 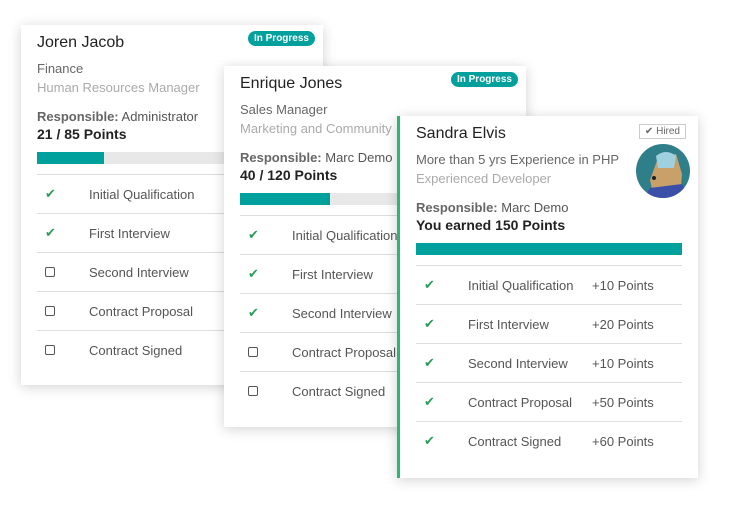 I want to click on stage-row: ✔ Contract Proposal +50 Points, so click(x=549, y=401).